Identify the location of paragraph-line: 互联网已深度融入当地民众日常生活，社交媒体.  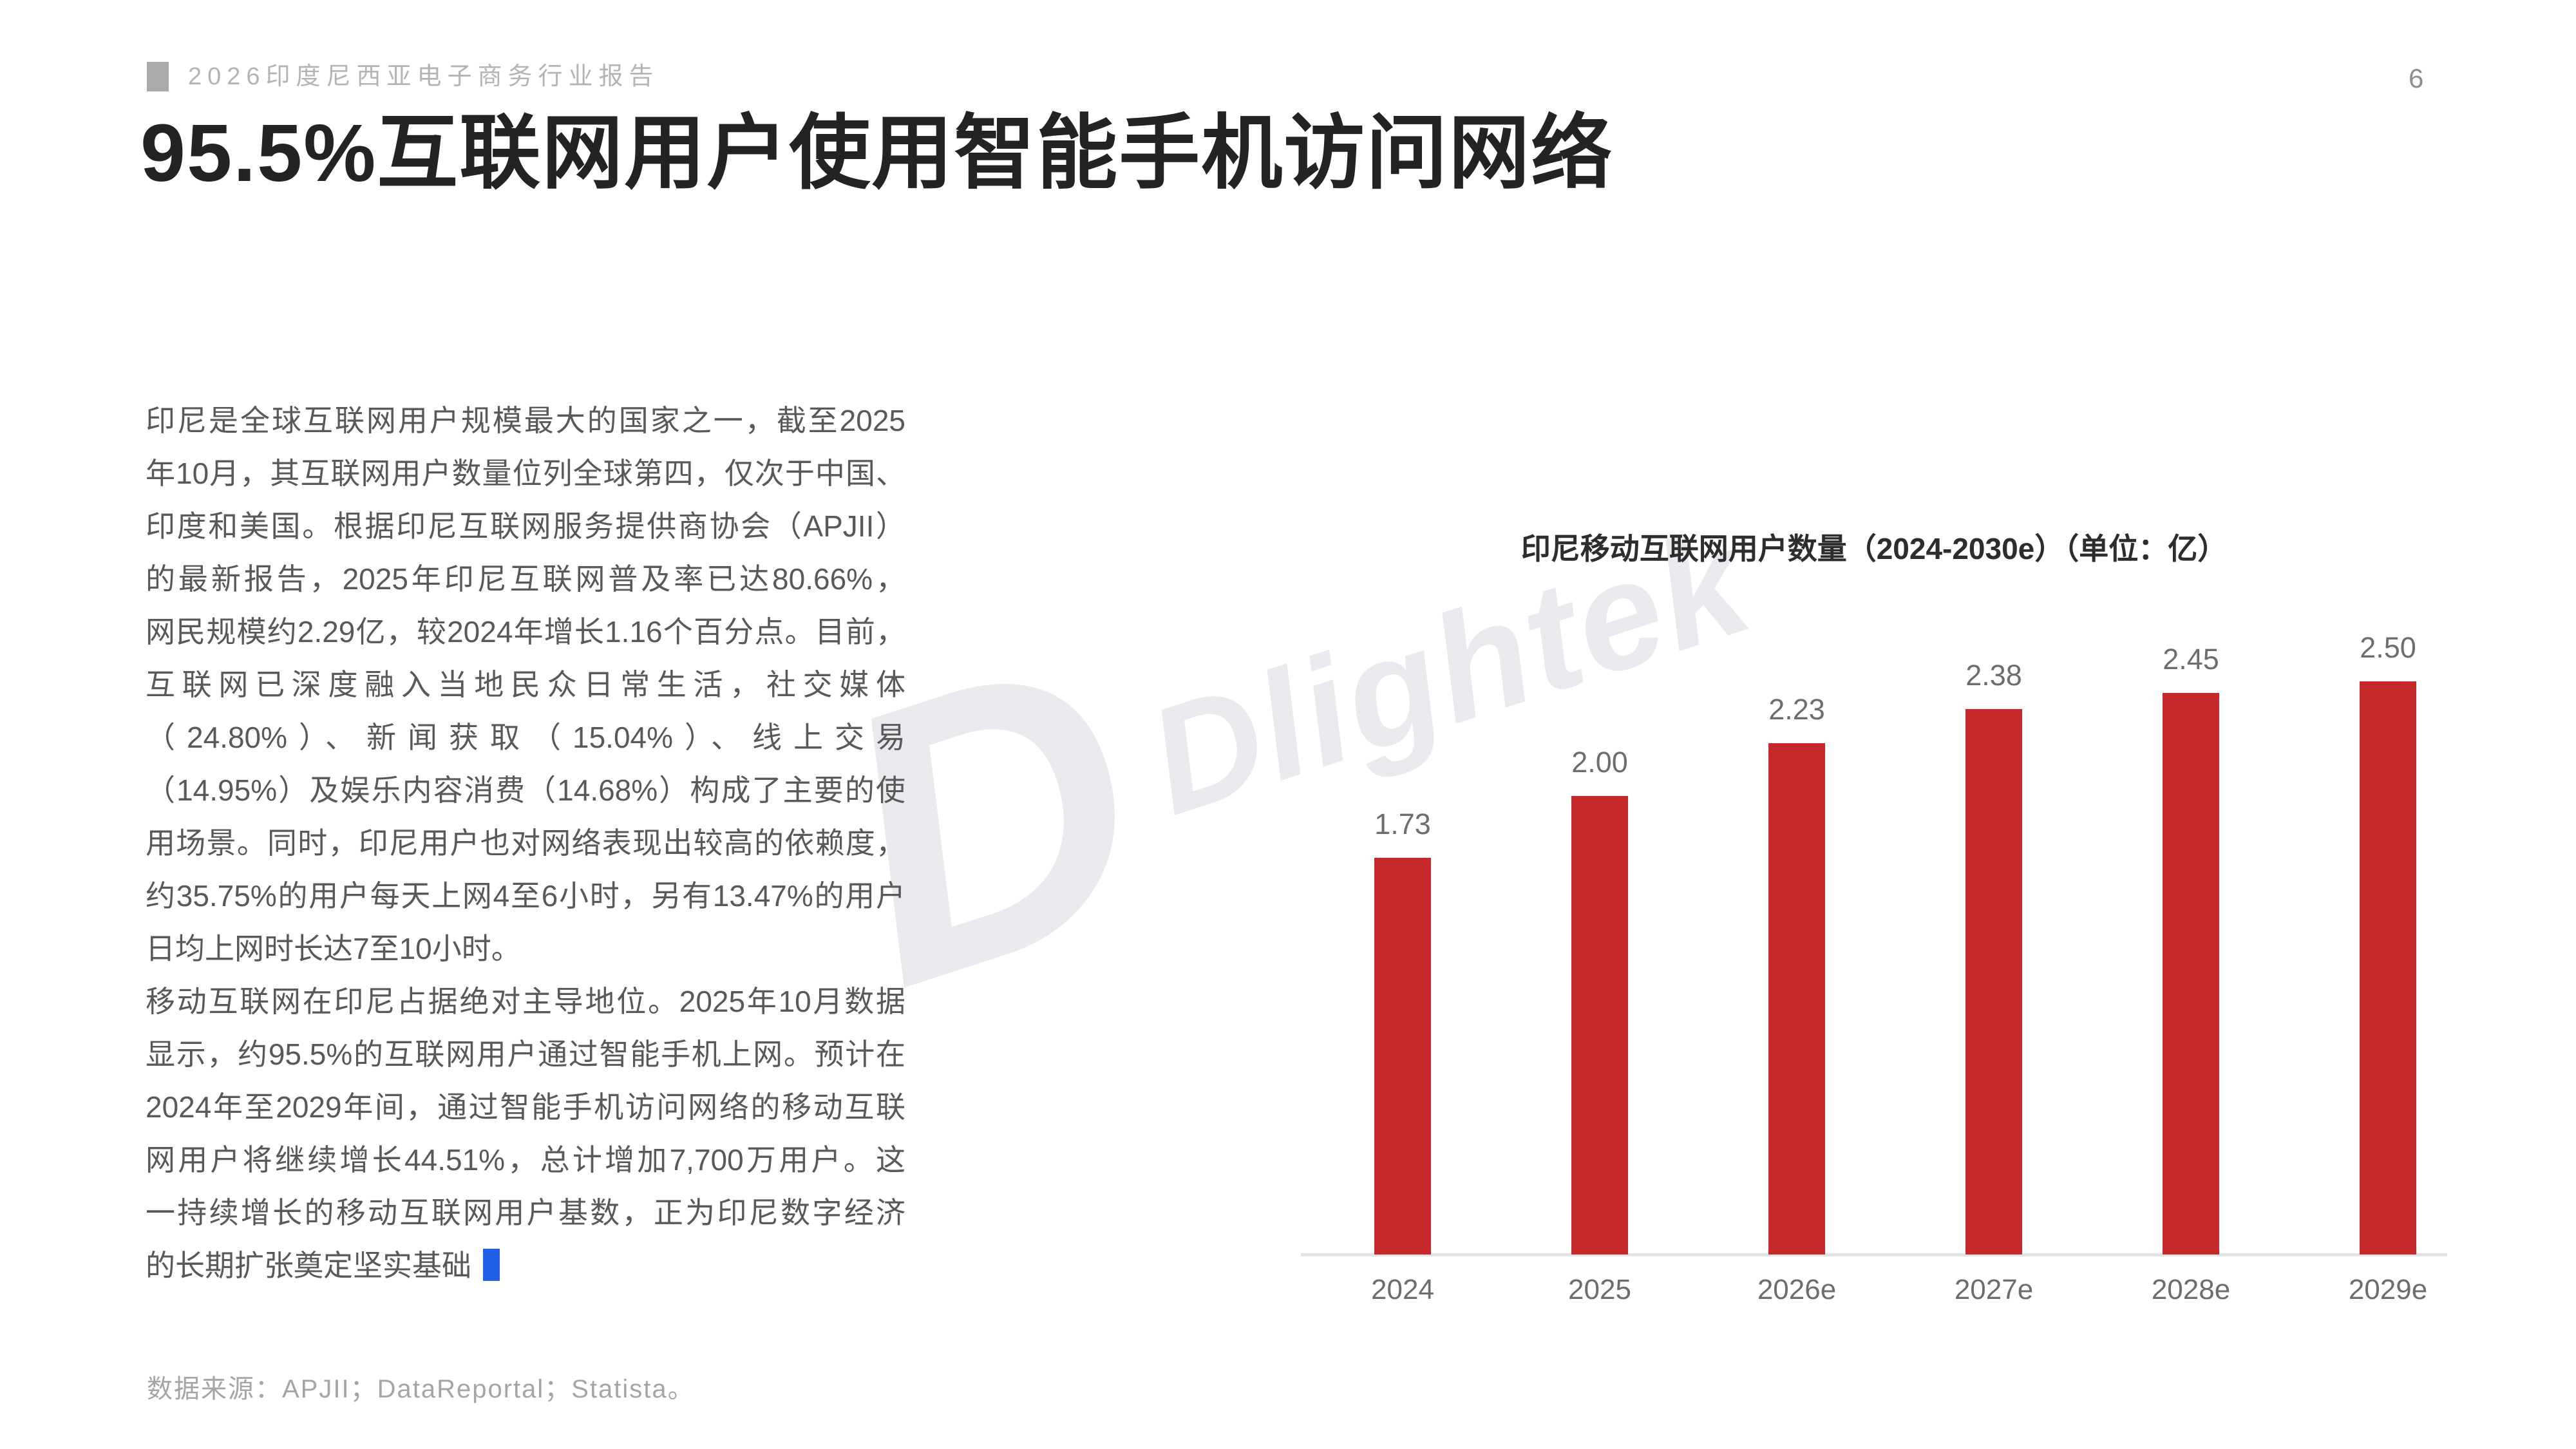
(525, 684).